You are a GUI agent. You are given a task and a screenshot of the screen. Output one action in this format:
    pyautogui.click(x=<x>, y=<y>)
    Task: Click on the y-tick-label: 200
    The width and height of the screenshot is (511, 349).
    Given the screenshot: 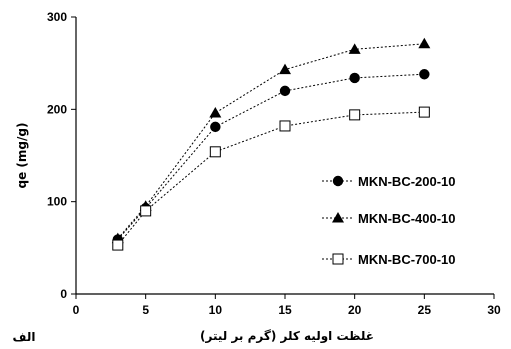 What is the action you would take?
    pyautogui.click(x=57, y=109)
    